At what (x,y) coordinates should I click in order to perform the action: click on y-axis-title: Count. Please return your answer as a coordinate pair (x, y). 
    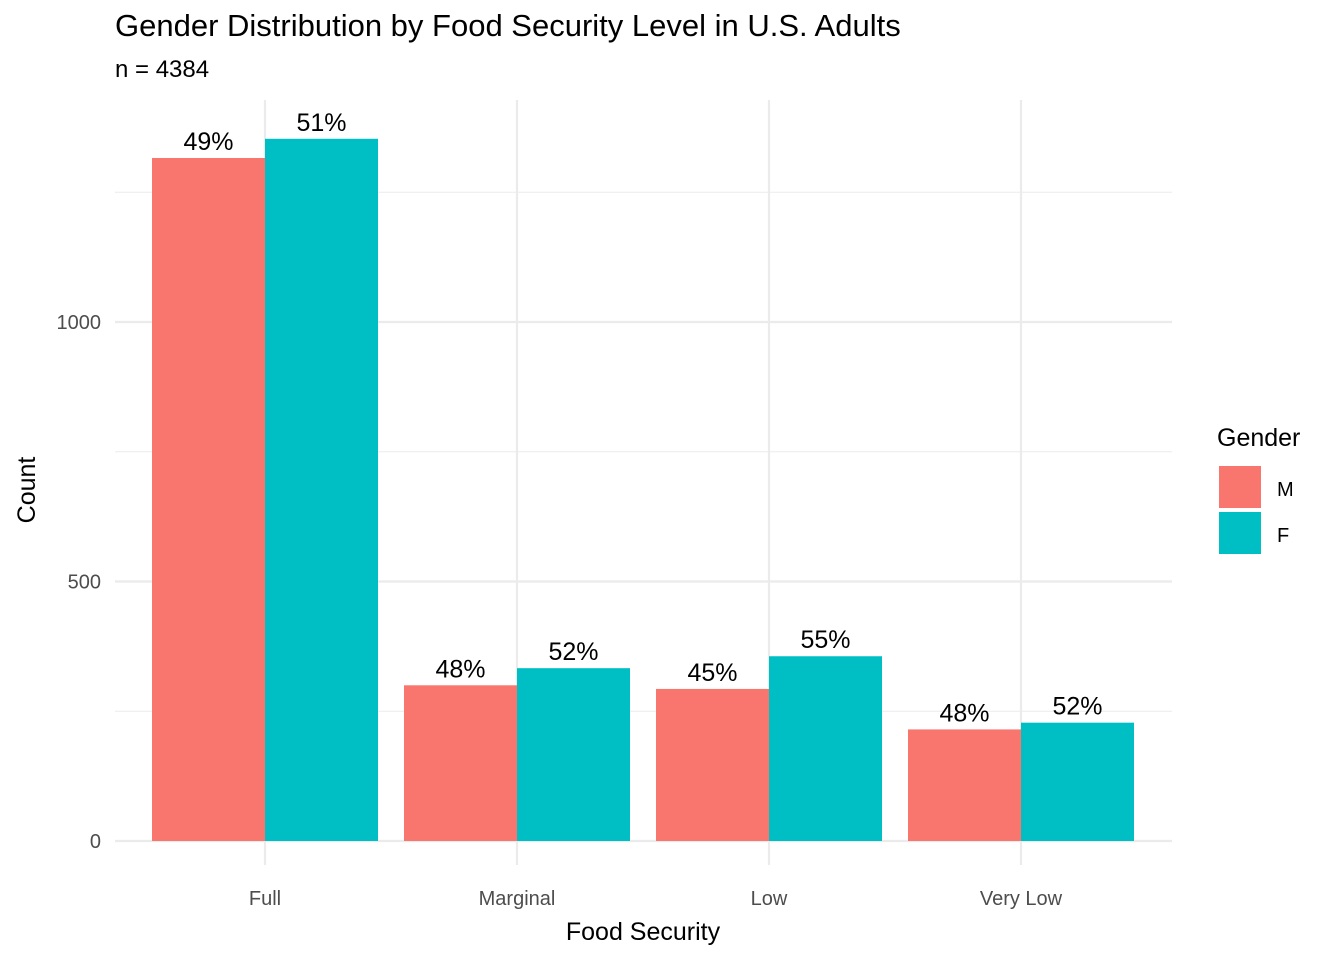
    Looking at the image, I should click on (27, 490).